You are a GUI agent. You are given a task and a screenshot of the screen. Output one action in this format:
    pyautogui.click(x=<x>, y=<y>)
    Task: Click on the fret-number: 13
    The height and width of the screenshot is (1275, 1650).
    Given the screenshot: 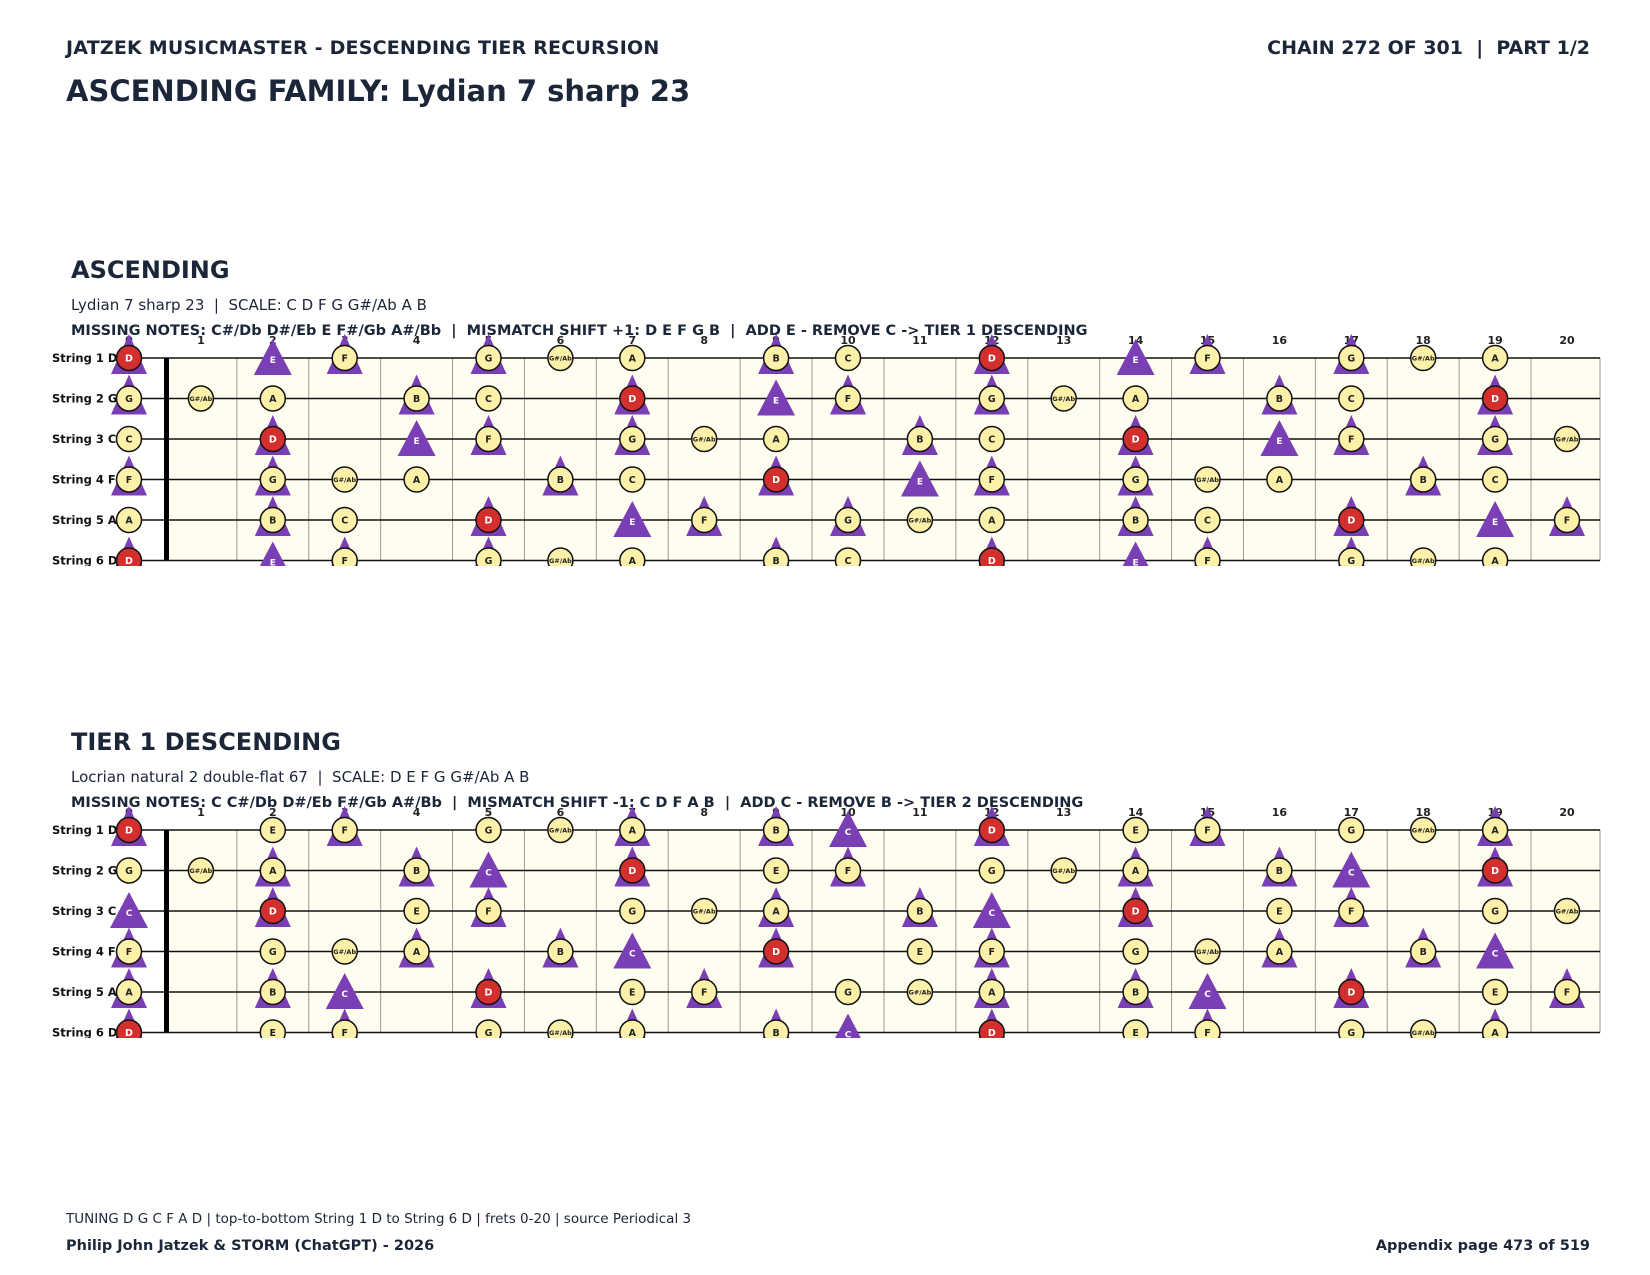 What is the action you would take?
    pyautogui.click(x=1063, y=340)
    